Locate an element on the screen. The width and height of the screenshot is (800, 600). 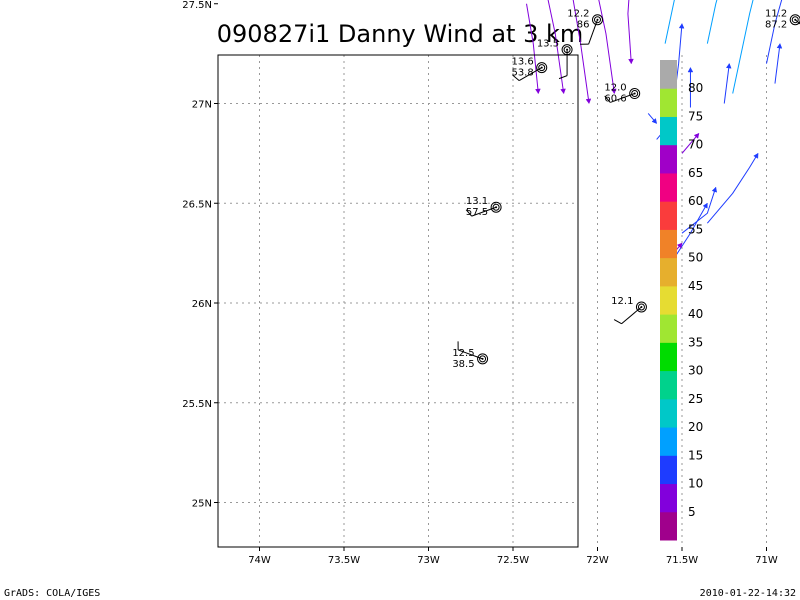
station-marker: 13.157.5 is located at coordinates (483, 207).